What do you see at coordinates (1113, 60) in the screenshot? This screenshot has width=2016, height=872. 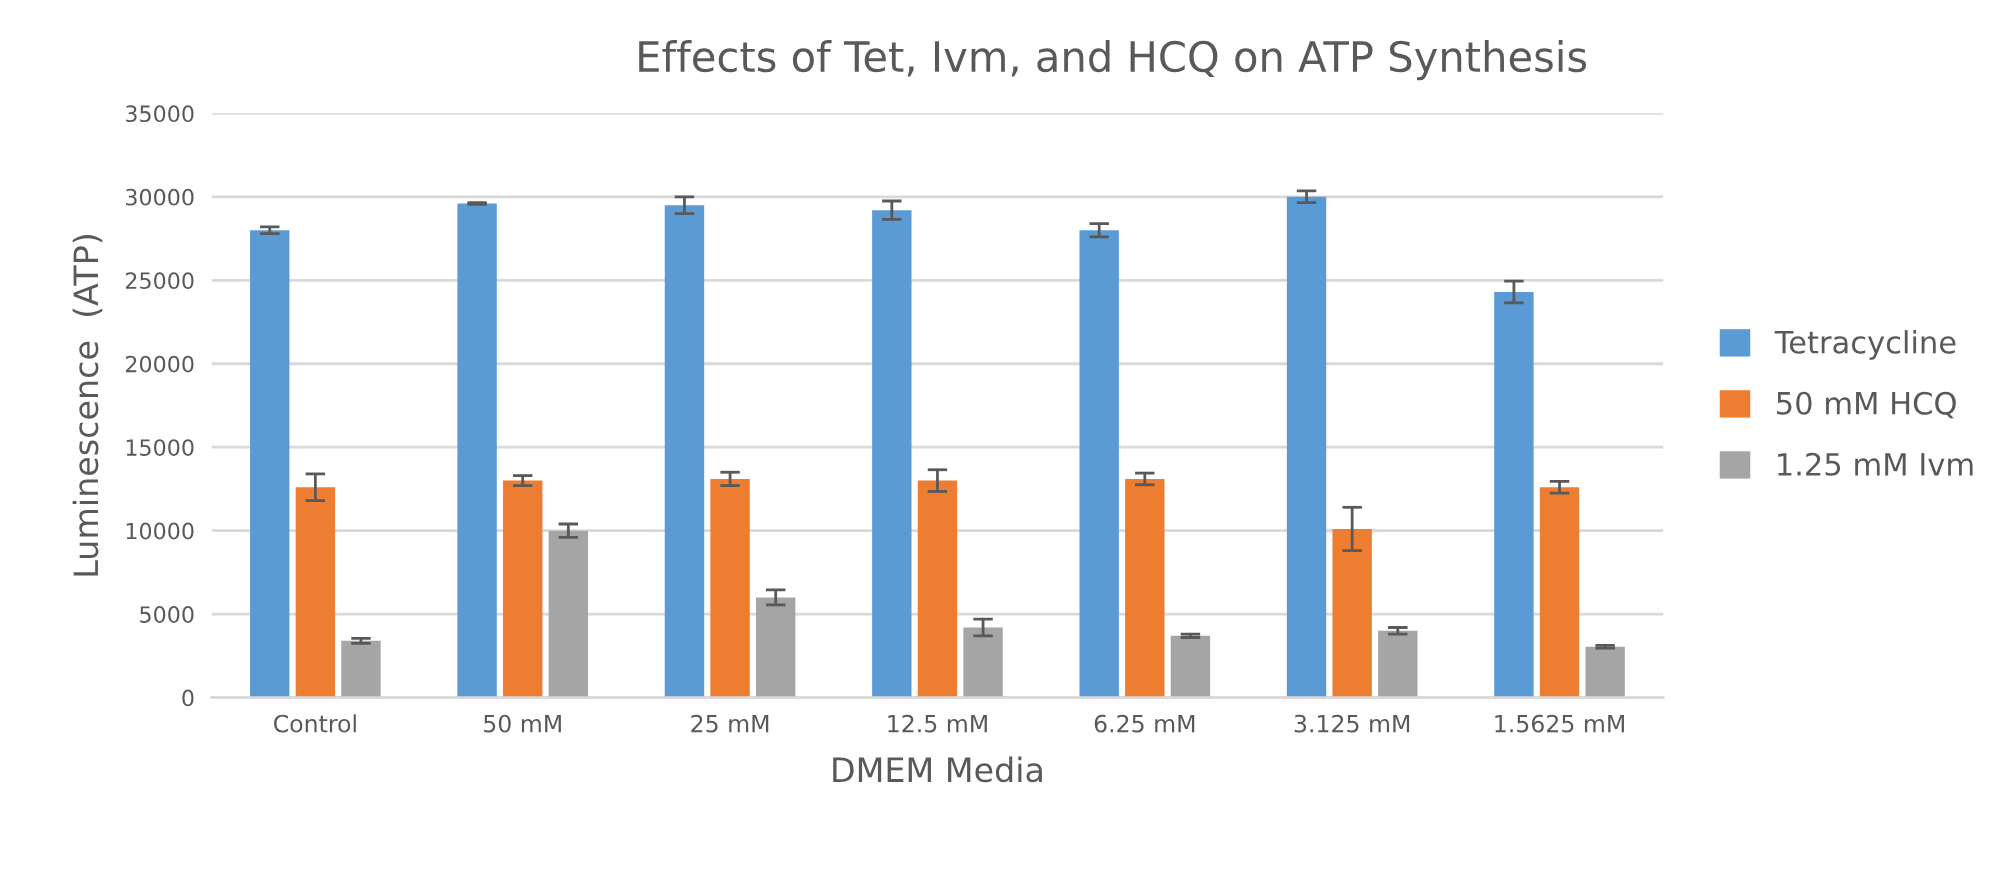 I see `chart-title: Effects of Tet, Ivm, and HCQ on ATP Synthesis` at bounding box center [1113, 60].